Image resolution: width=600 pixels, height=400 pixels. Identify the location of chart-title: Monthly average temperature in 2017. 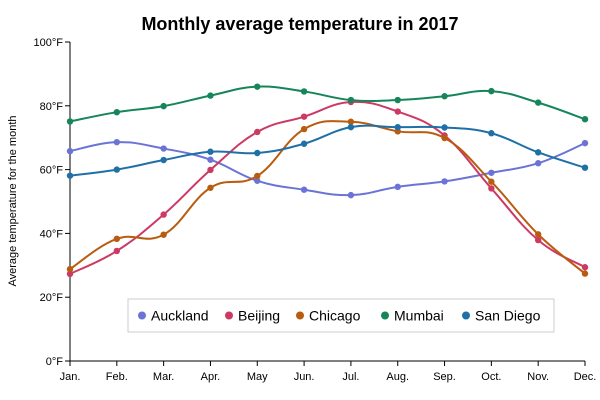
(299, 24).